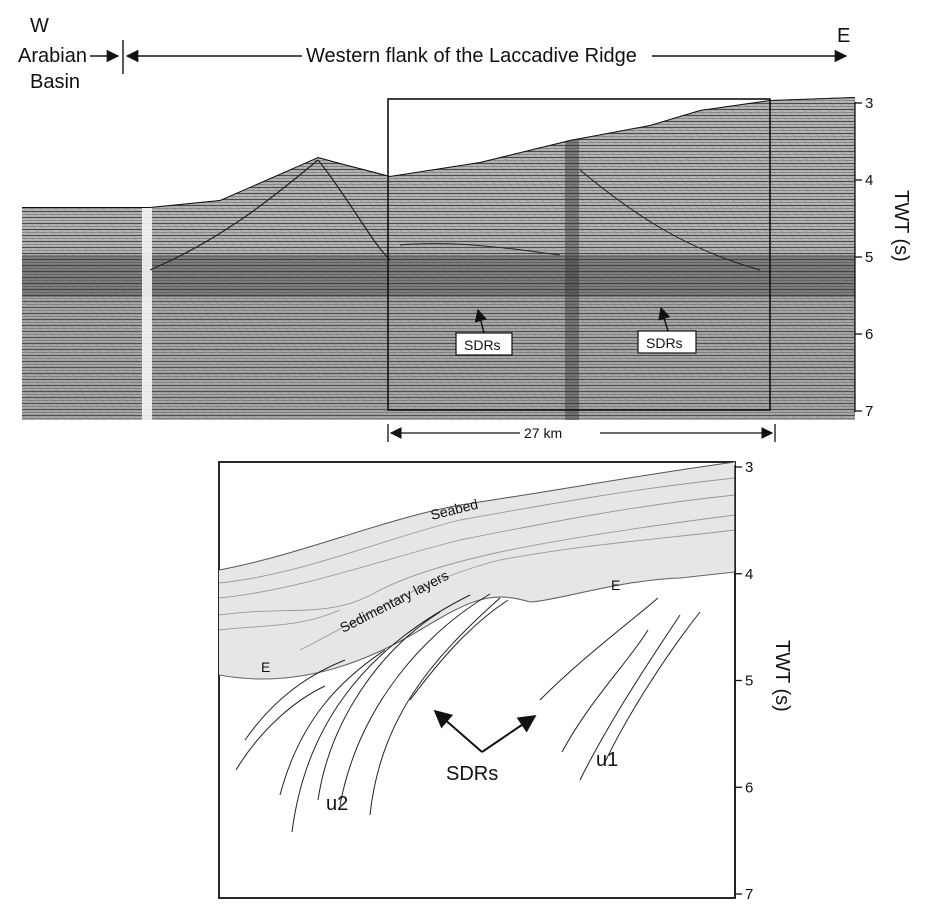  What do you see at coordinates (664, 343) in the screenshot?
I see `sdr-label-right: SDRs` at bounding box center [664, 343].